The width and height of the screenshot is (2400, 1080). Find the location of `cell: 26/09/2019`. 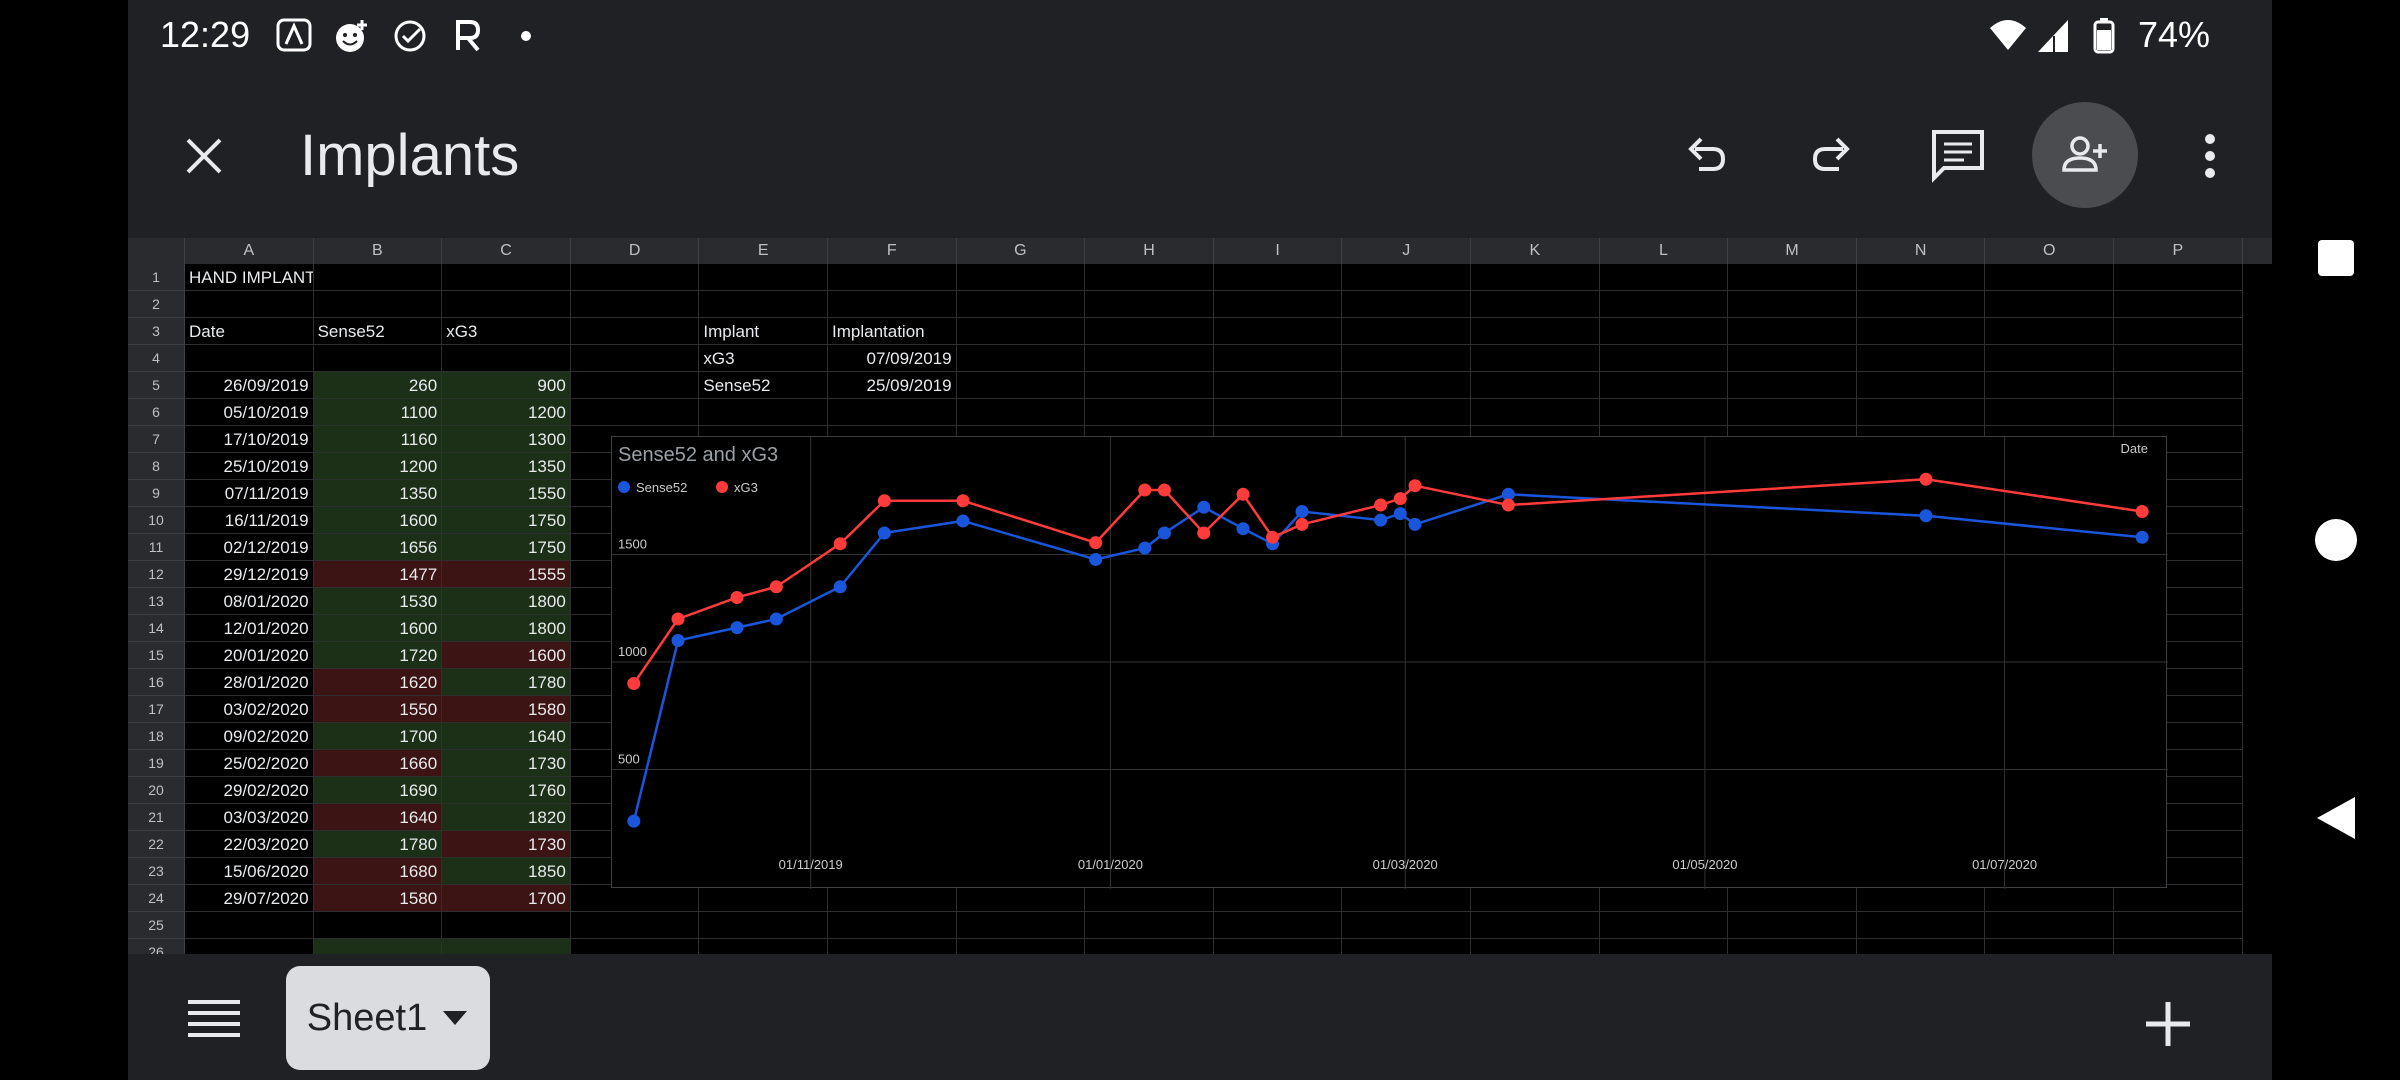

cell: 26/09/2019 is located at coordinates (249, 385).